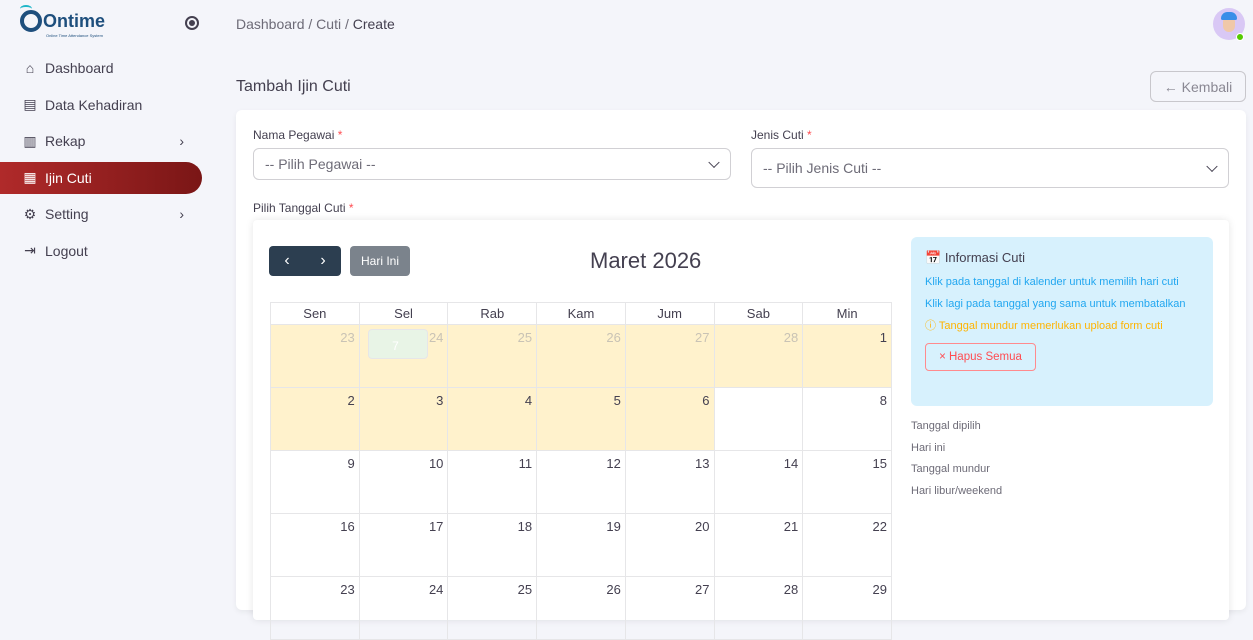 The image size is (1253, 640). What do you see at coordinates (847, 545) in the screenshot?
I see `calendar-day: 22` at bounding box center [847, 545].